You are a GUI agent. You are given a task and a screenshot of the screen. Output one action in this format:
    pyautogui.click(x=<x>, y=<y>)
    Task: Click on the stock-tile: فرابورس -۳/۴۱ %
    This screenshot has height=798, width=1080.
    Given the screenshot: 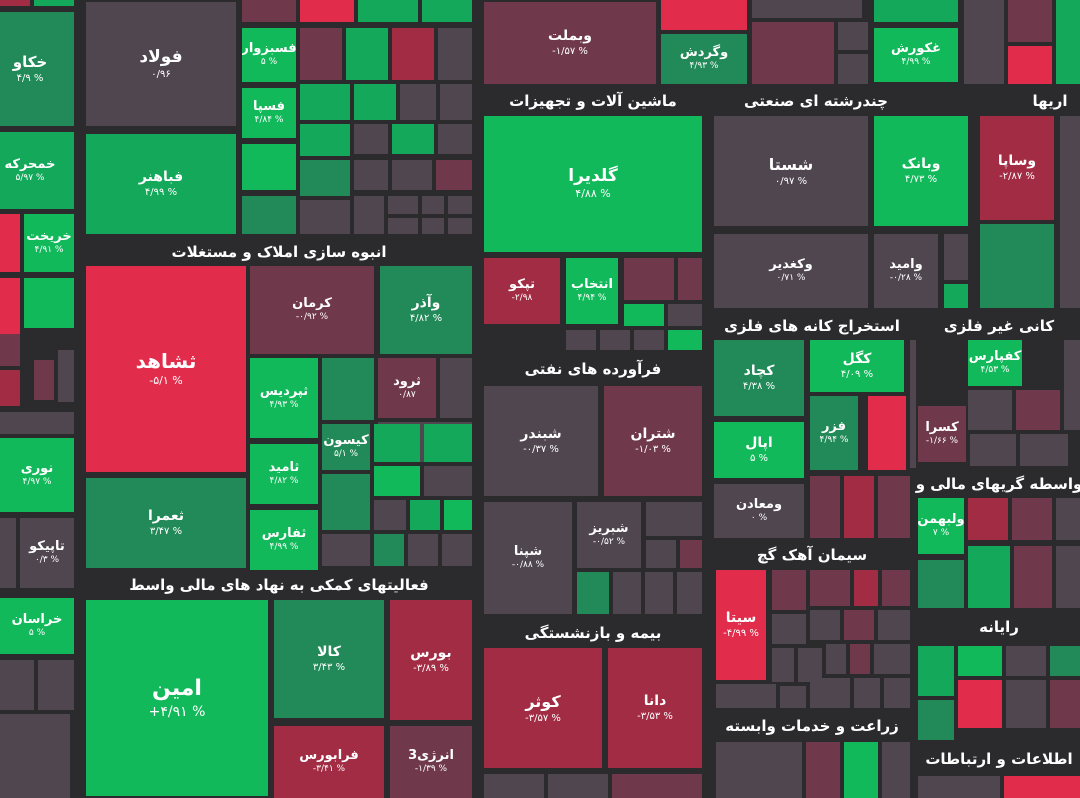 What is the action you would take?
    pyautogui.click(x=329, y=762)
    